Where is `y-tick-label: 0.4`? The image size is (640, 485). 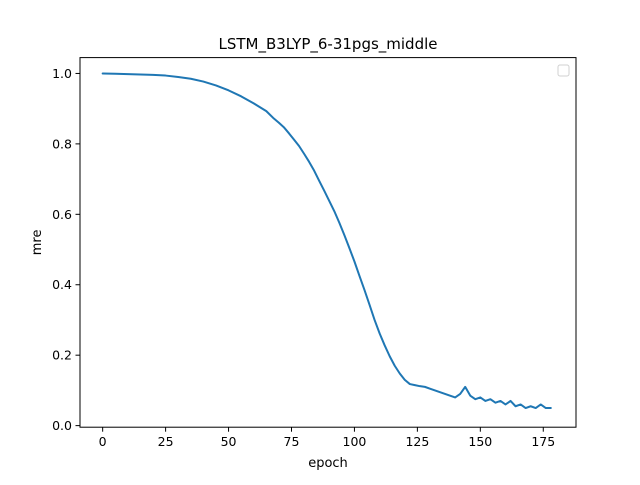
y-tick-label: 0.4 is located at coordinates (62, 284).